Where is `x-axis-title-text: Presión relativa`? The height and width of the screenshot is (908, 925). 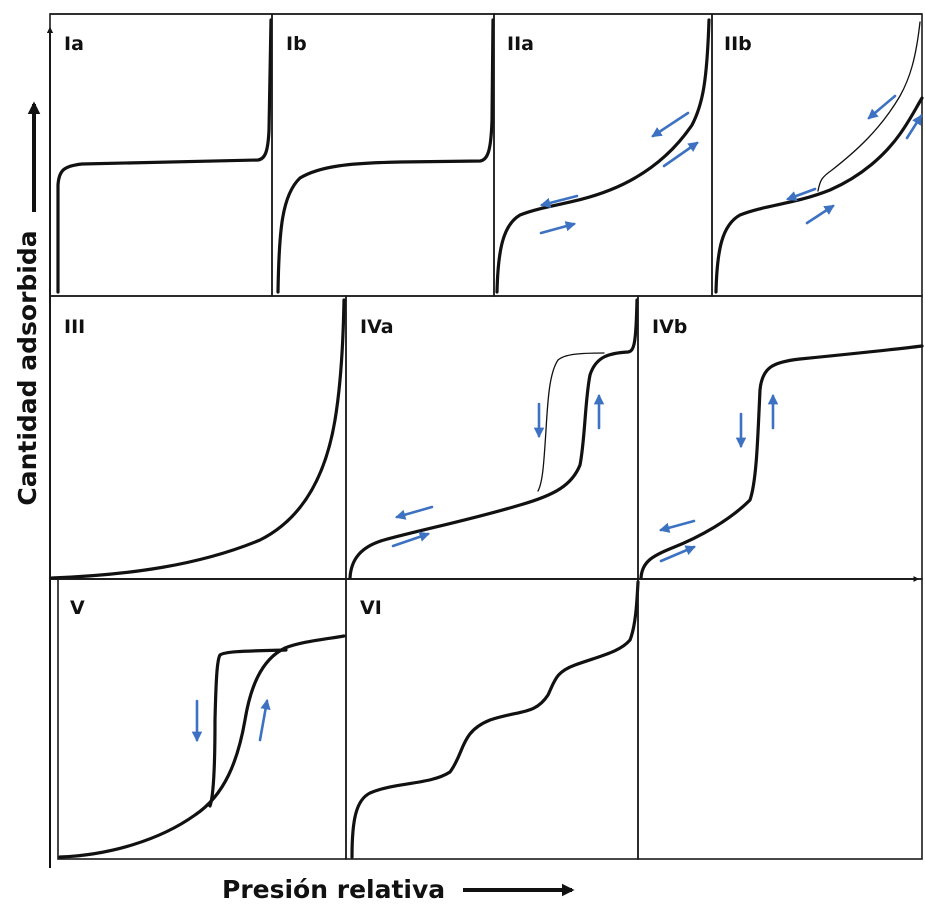
x-axis-title-text: Presión relativa is located at coordinates (333, 889).